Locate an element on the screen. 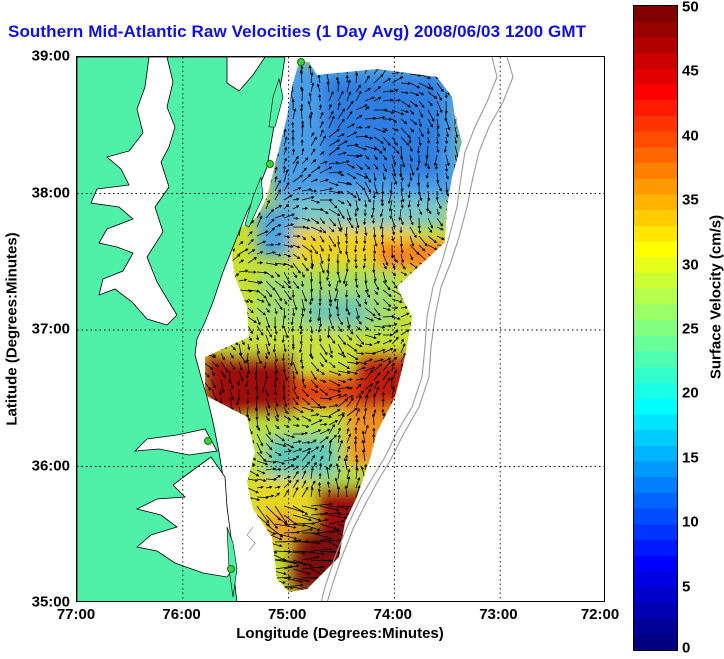 This screenshot has width=724, height=659. delaware-bay is located at coordinates (246, 74).